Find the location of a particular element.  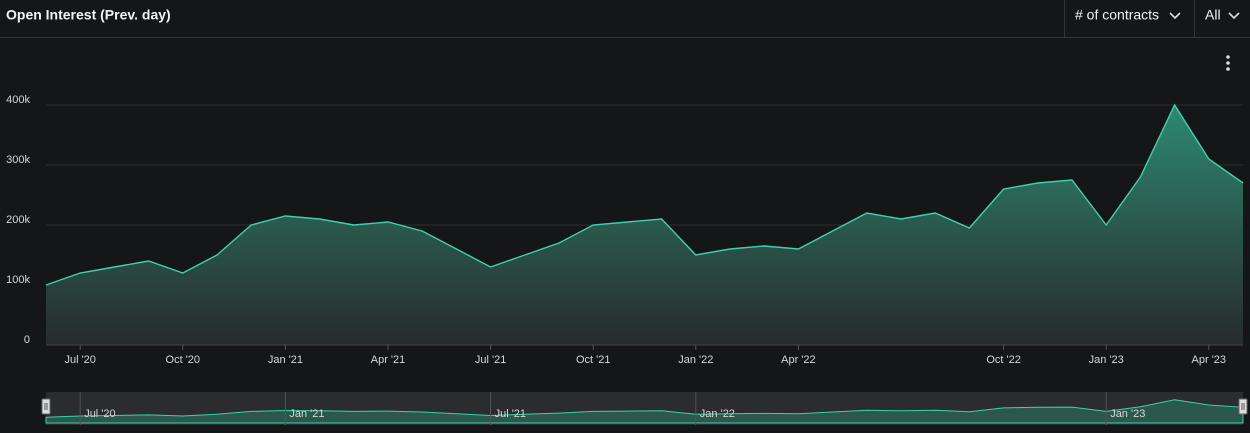

measure-select: # of contracts is located at coordinates (1117, 15).